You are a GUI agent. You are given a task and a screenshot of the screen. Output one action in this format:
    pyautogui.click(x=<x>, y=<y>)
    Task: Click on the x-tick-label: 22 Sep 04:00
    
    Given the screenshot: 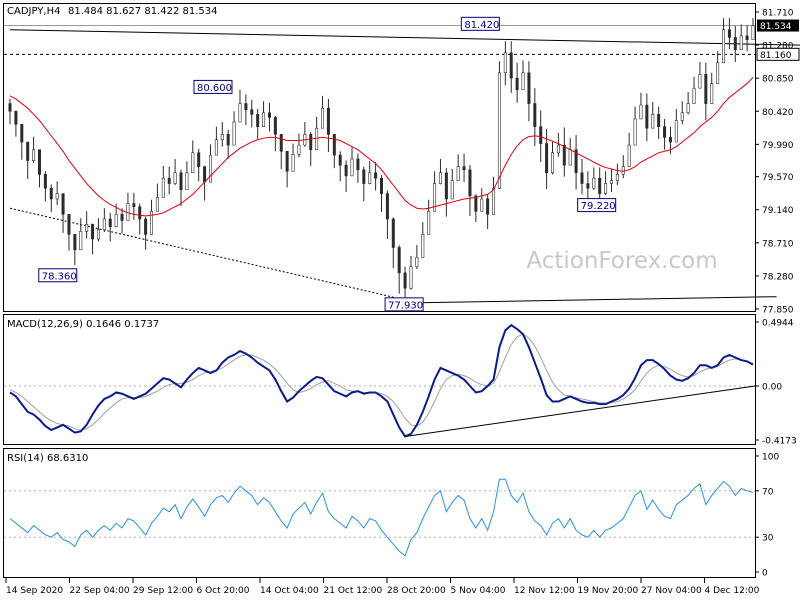 What is the action you would take?
    pyautogui.click(x=100, y=591)
    